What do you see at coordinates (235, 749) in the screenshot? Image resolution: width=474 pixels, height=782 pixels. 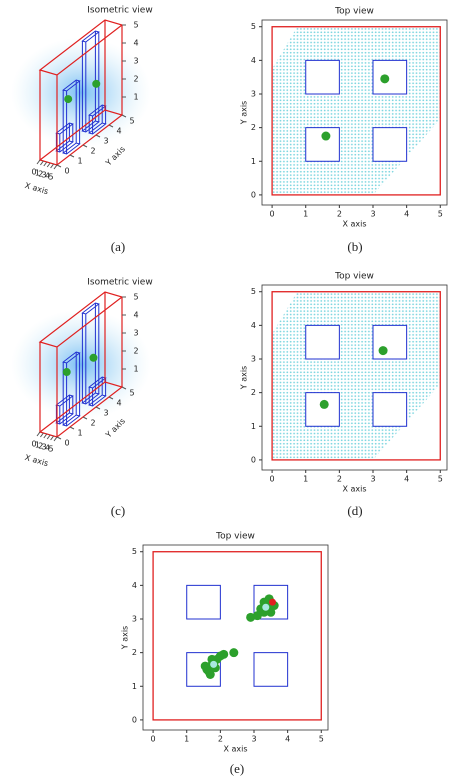 I see `x-axis-label: X axis` at bounding box center [235, 749].